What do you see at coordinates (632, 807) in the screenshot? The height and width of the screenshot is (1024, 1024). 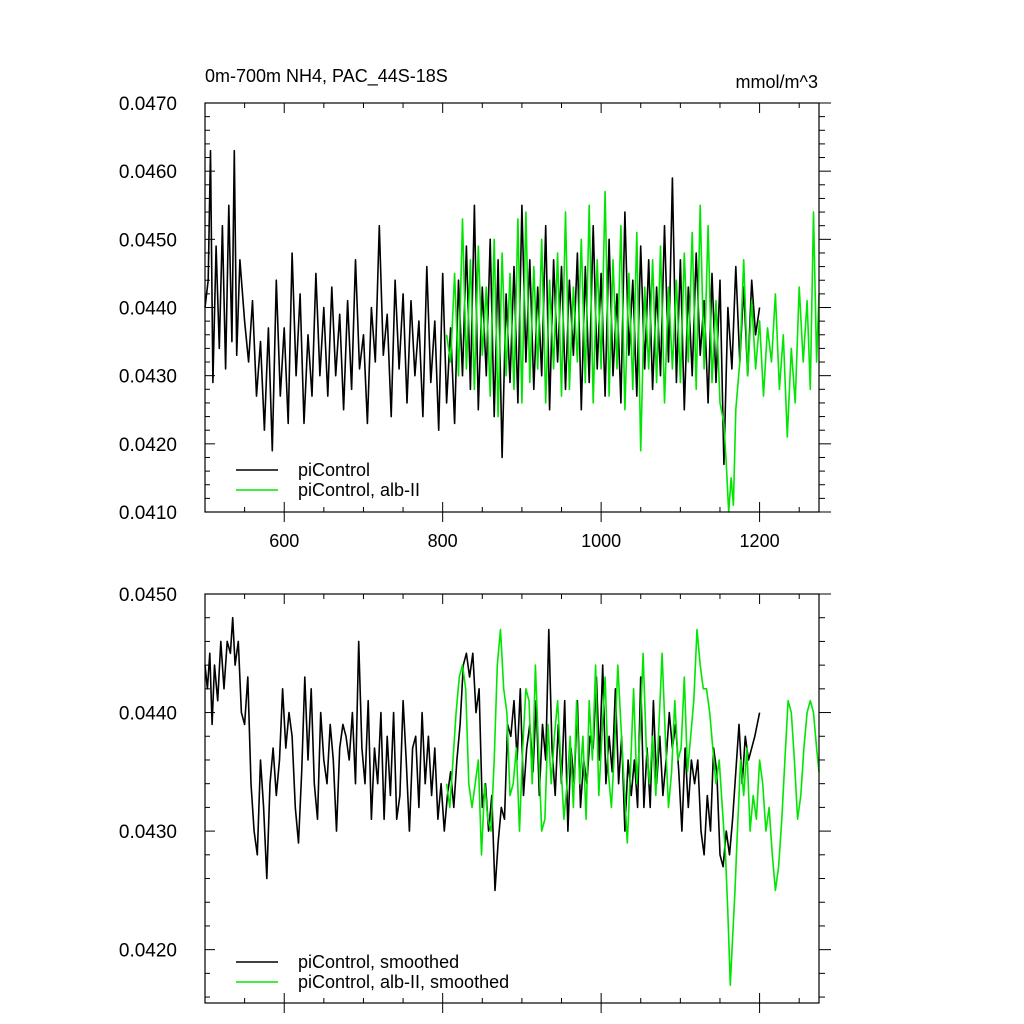 I see `bottom-series-line-picontrol-alb-ii` at bounding box center [632, 807].